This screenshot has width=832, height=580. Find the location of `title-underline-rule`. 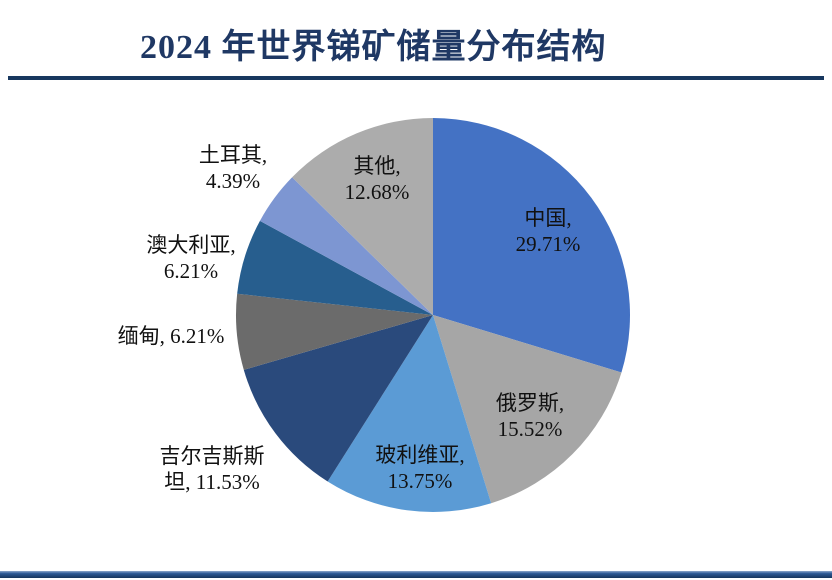

title-underline-rule is located at coordinates (416, 78).